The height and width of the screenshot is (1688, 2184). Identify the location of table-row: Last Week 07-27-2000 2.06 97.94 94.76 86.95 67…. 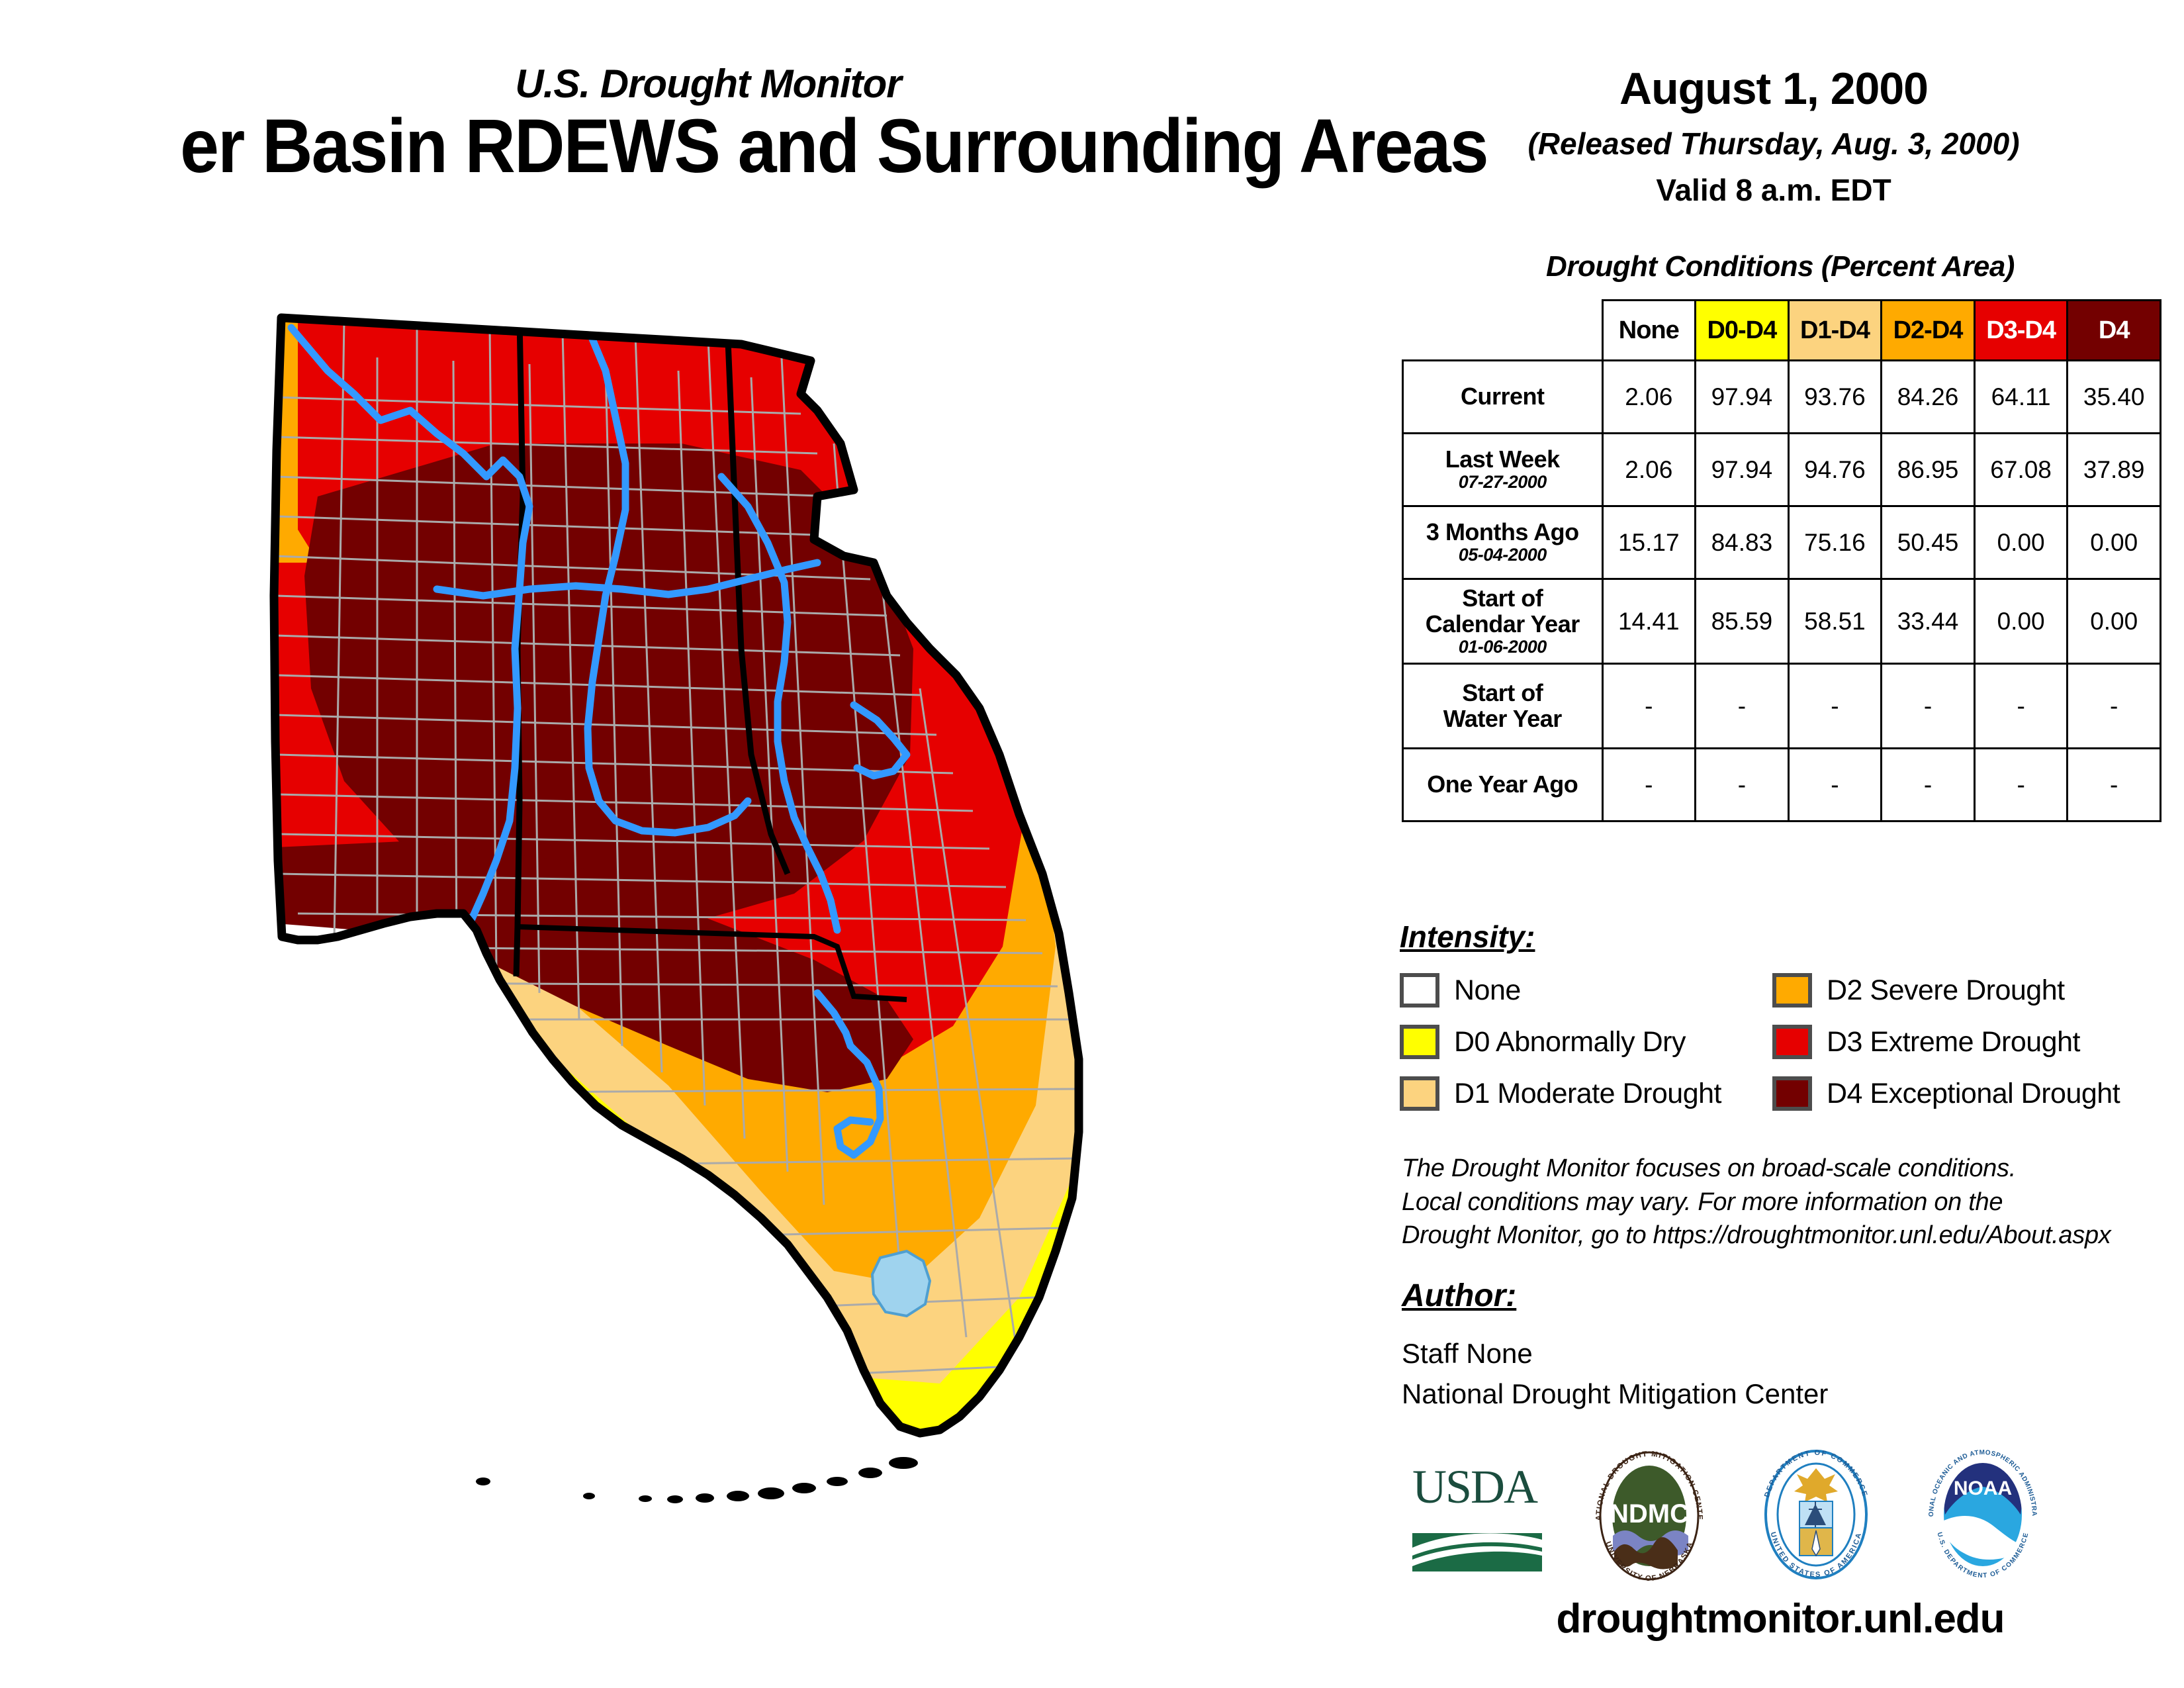
(1781, 469).